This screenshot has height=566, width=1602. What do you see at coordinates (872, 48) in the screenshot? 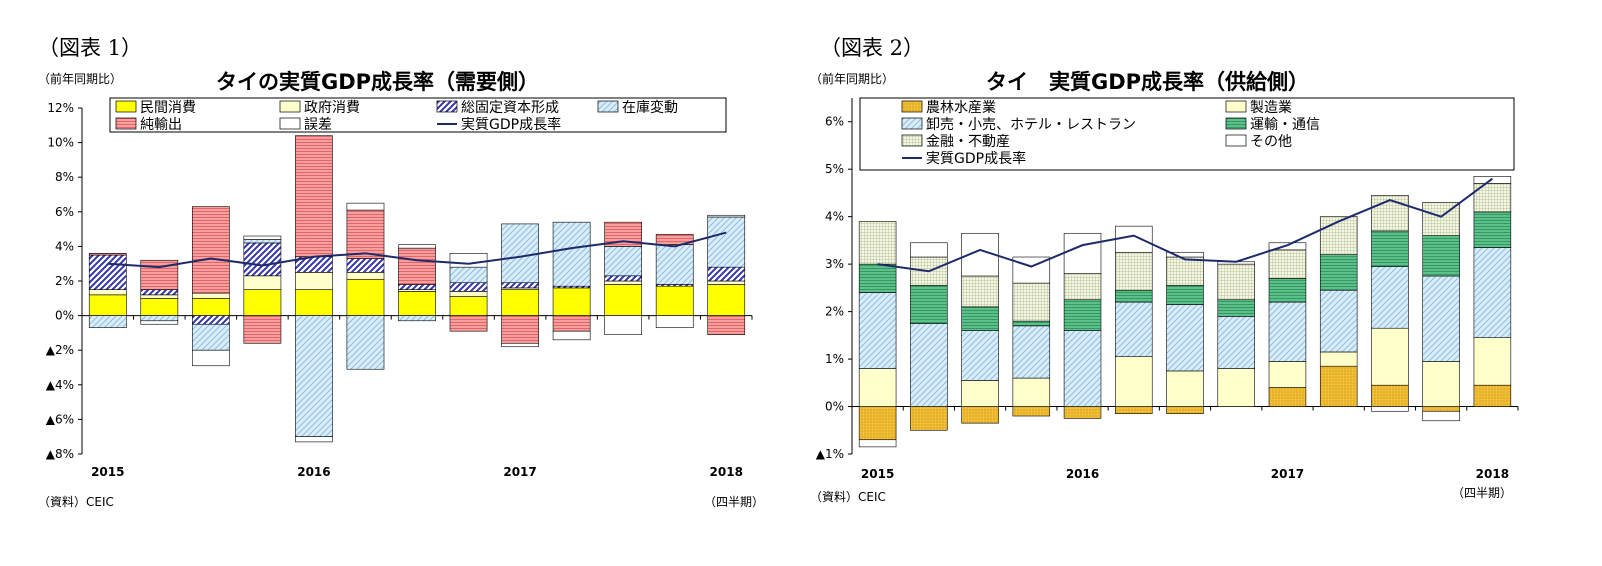
I see `figure-label: （図表 2）` at bounding box center [872, 48].